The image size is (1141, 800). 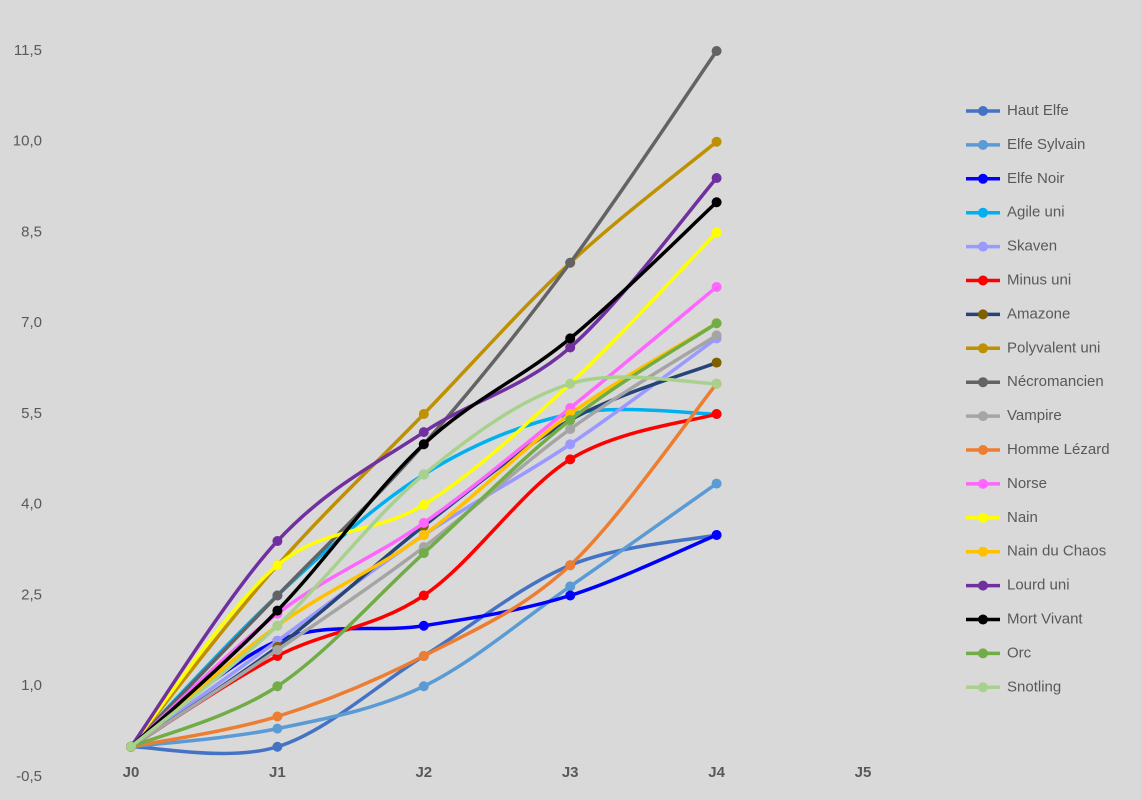 What do you see at coordinates (1036, 178) in the screenshot?
I see `legend-label: Elfe Noir` at bounding box center [1036, 178].